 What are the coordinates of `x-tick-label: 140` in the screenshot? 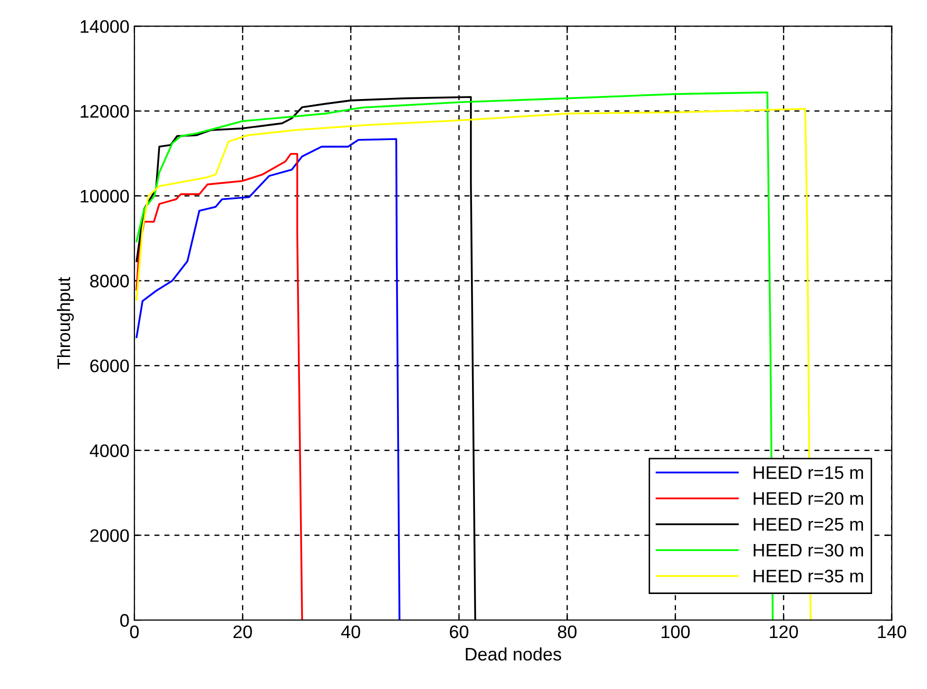 It's located at (892, 631).